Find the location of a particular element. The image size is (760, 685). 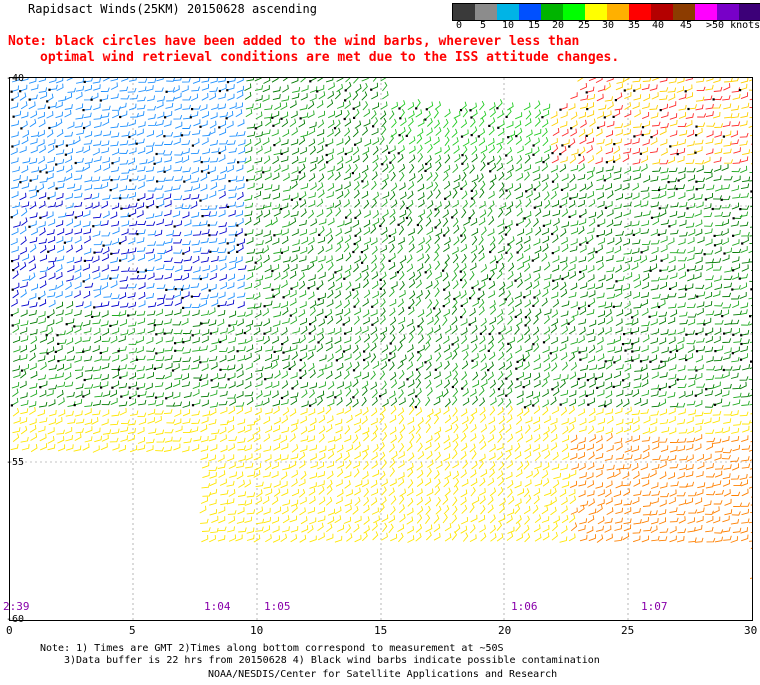

scale-label: 10 is located at coordinates (508, 25).